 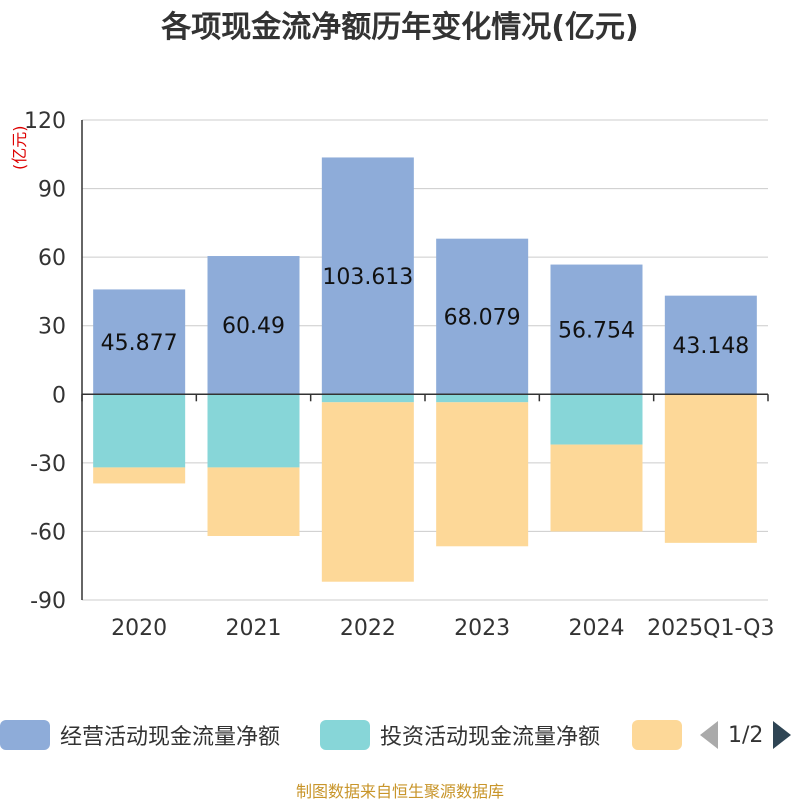 I want to click on data-label: 43.148, so click(x=710, y=346).